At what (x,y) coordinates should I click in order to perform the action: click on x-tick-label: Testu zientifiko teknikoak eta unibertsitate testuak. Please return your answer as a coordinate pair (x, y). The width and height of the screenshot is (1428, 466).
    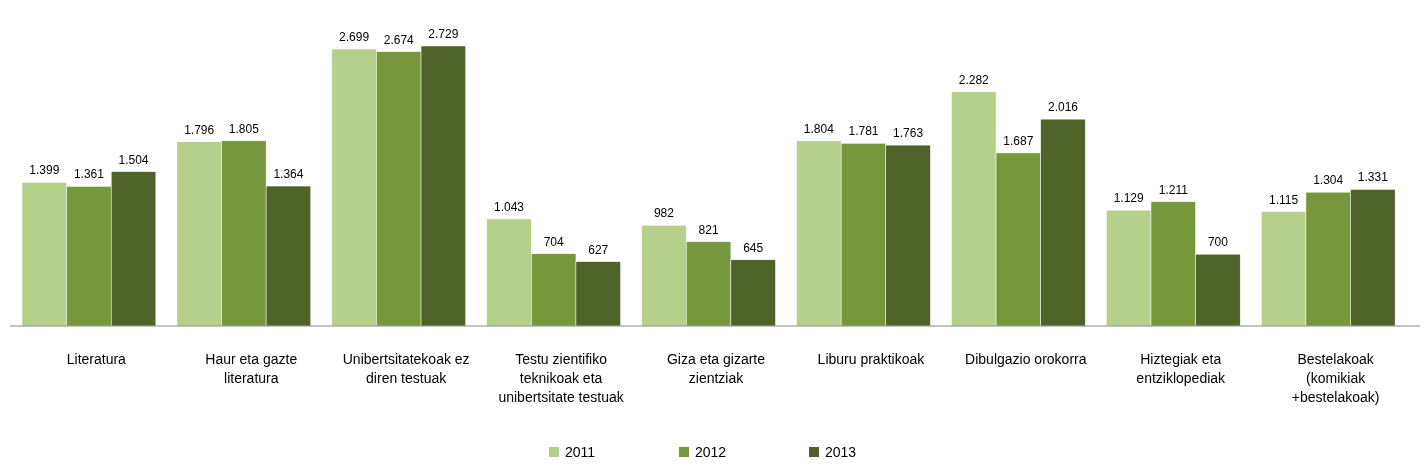
    Looking at the image, I should click on (561, 378).